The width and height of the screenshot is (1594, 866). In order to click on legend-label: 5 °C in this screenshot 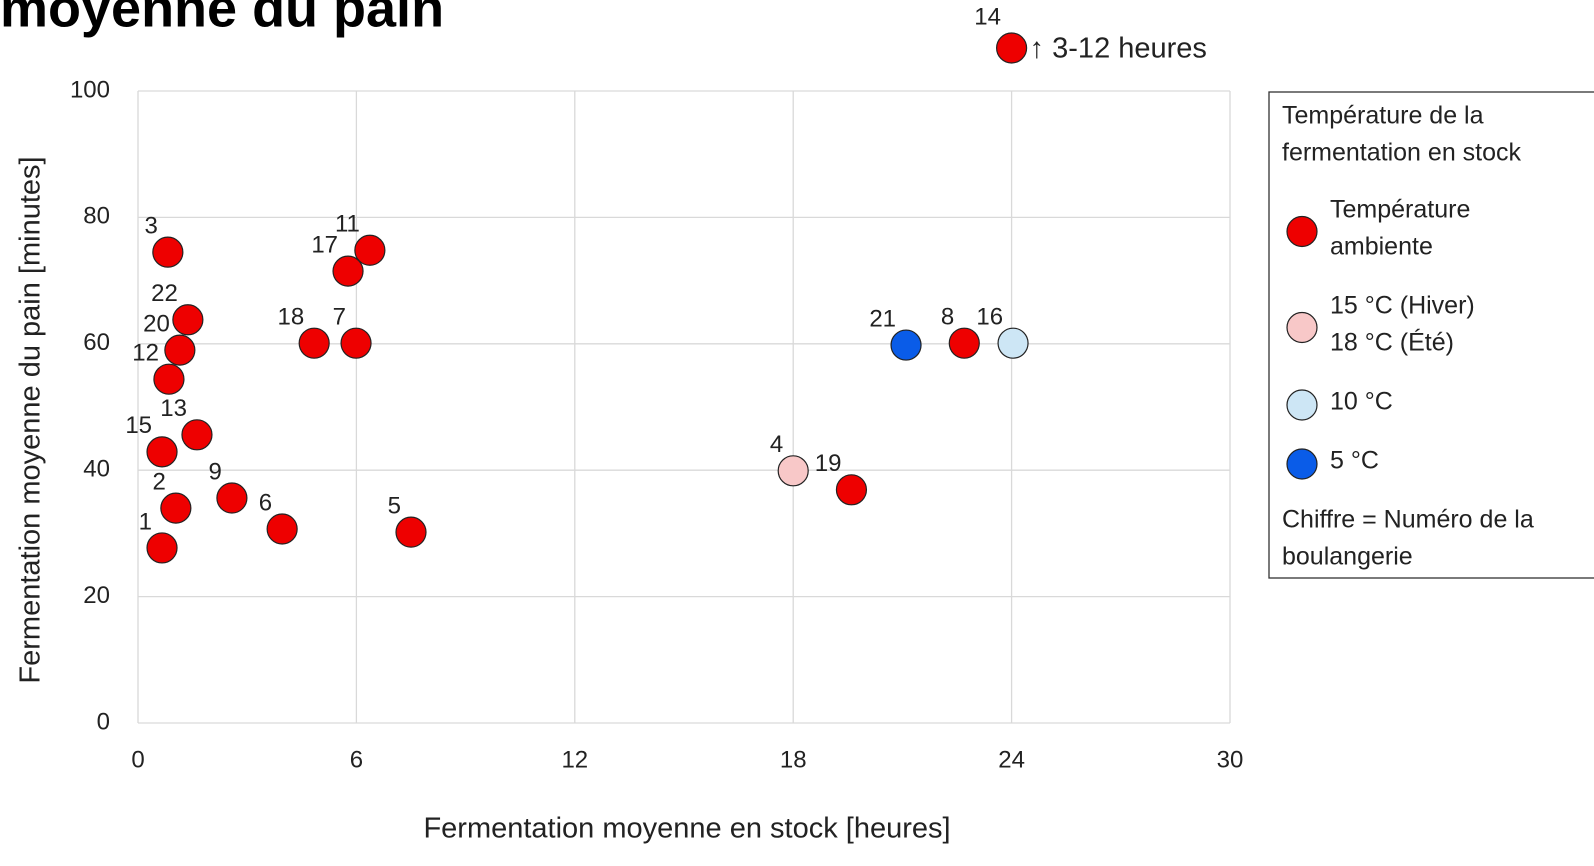, I will do `click(1354, 461)`.